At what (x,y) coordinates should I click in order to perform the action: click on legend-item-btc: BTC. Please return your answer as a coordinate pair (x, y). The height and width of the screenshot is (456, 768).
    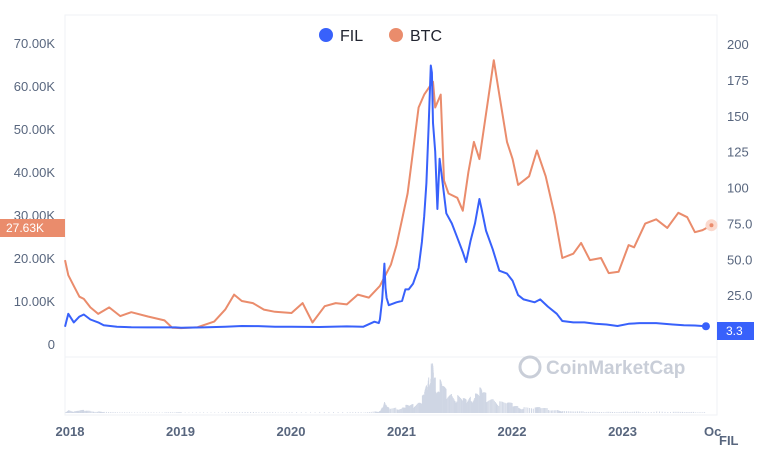
    Looking at the image, I should click on (415, 36).